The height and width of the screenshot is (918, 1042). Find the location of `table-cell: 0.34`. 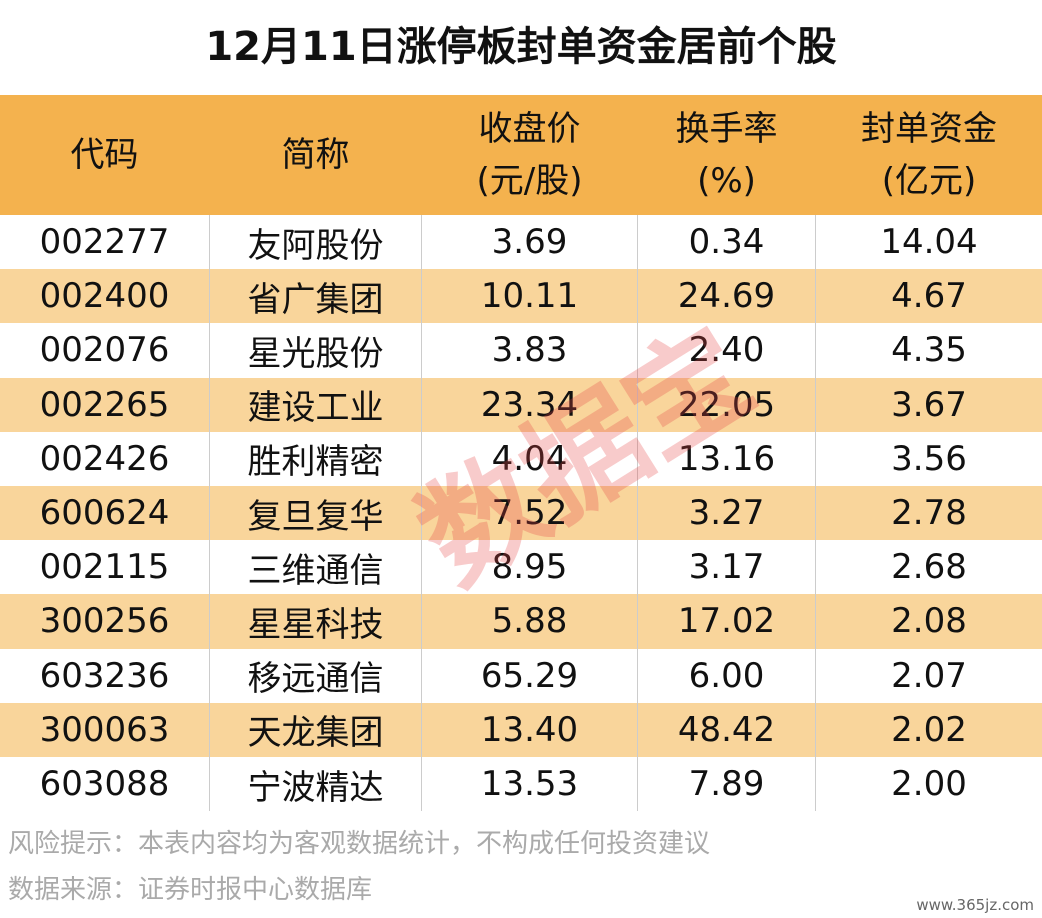

table-cell: 0.34 is located at coordinates (727, 242).